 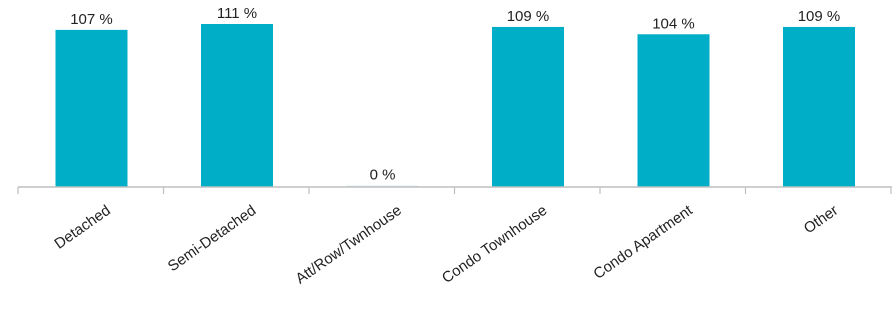 I want to click on value-label: 104 %, so click(x=673, y=23).